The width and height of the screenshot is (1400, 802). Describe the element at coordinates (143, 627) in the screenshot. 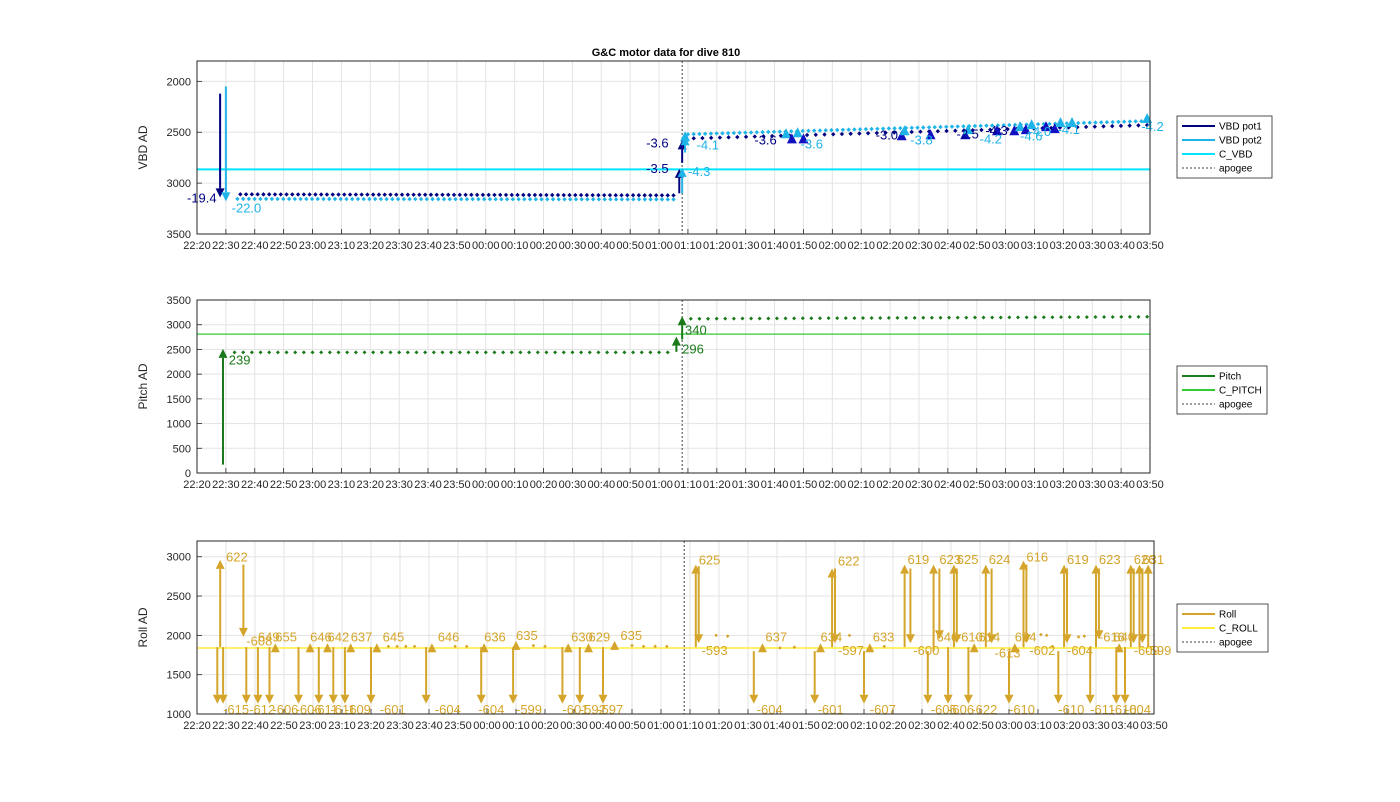

I see `y-axis-label: Roll AD` at that location.